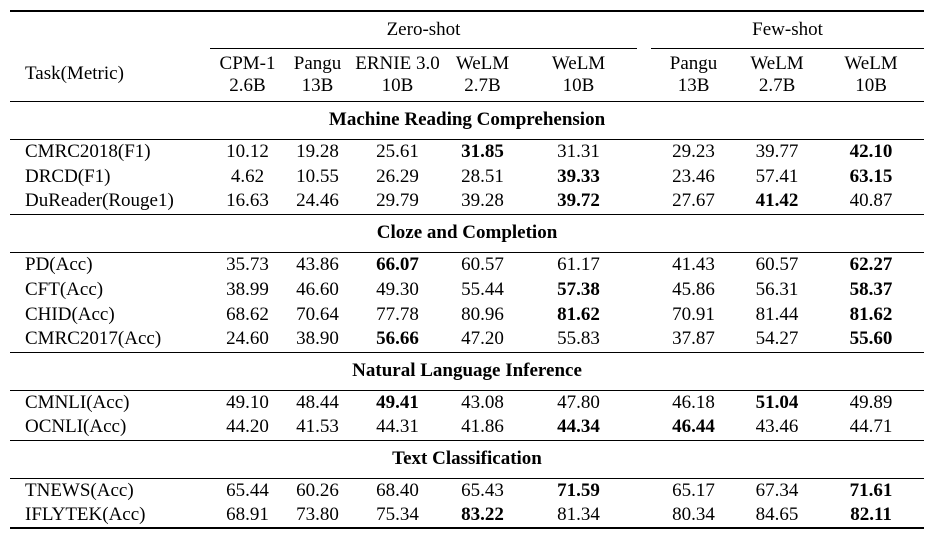  Describe the element at coordinates (317, 490) in the screenshot. I see `value-cell: 60.26` at that location.